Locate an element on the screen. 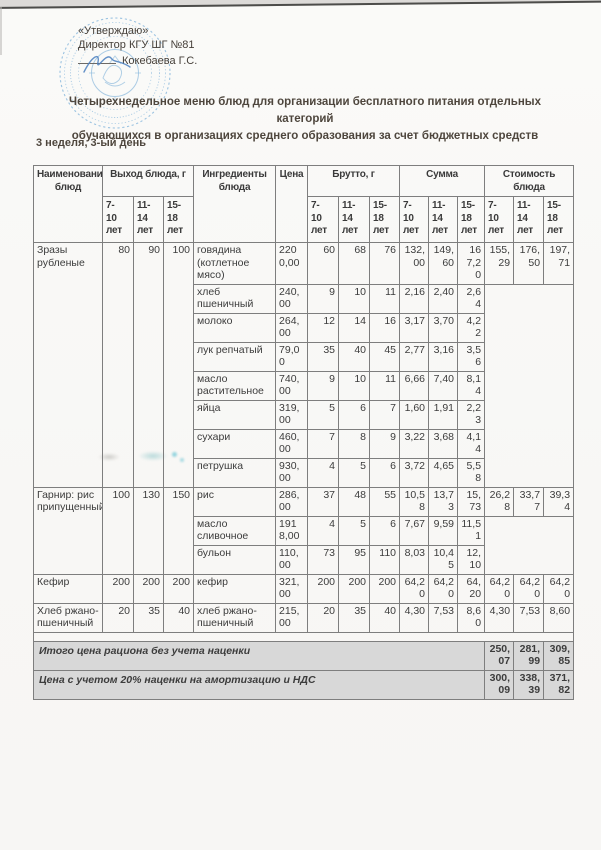 Image resolution: width=601 pixels, height=850 pixels. ingredient-row: бульон 110,00 73 95 110 8,03 10,45 12,10 is located at coordinates (304, 559).